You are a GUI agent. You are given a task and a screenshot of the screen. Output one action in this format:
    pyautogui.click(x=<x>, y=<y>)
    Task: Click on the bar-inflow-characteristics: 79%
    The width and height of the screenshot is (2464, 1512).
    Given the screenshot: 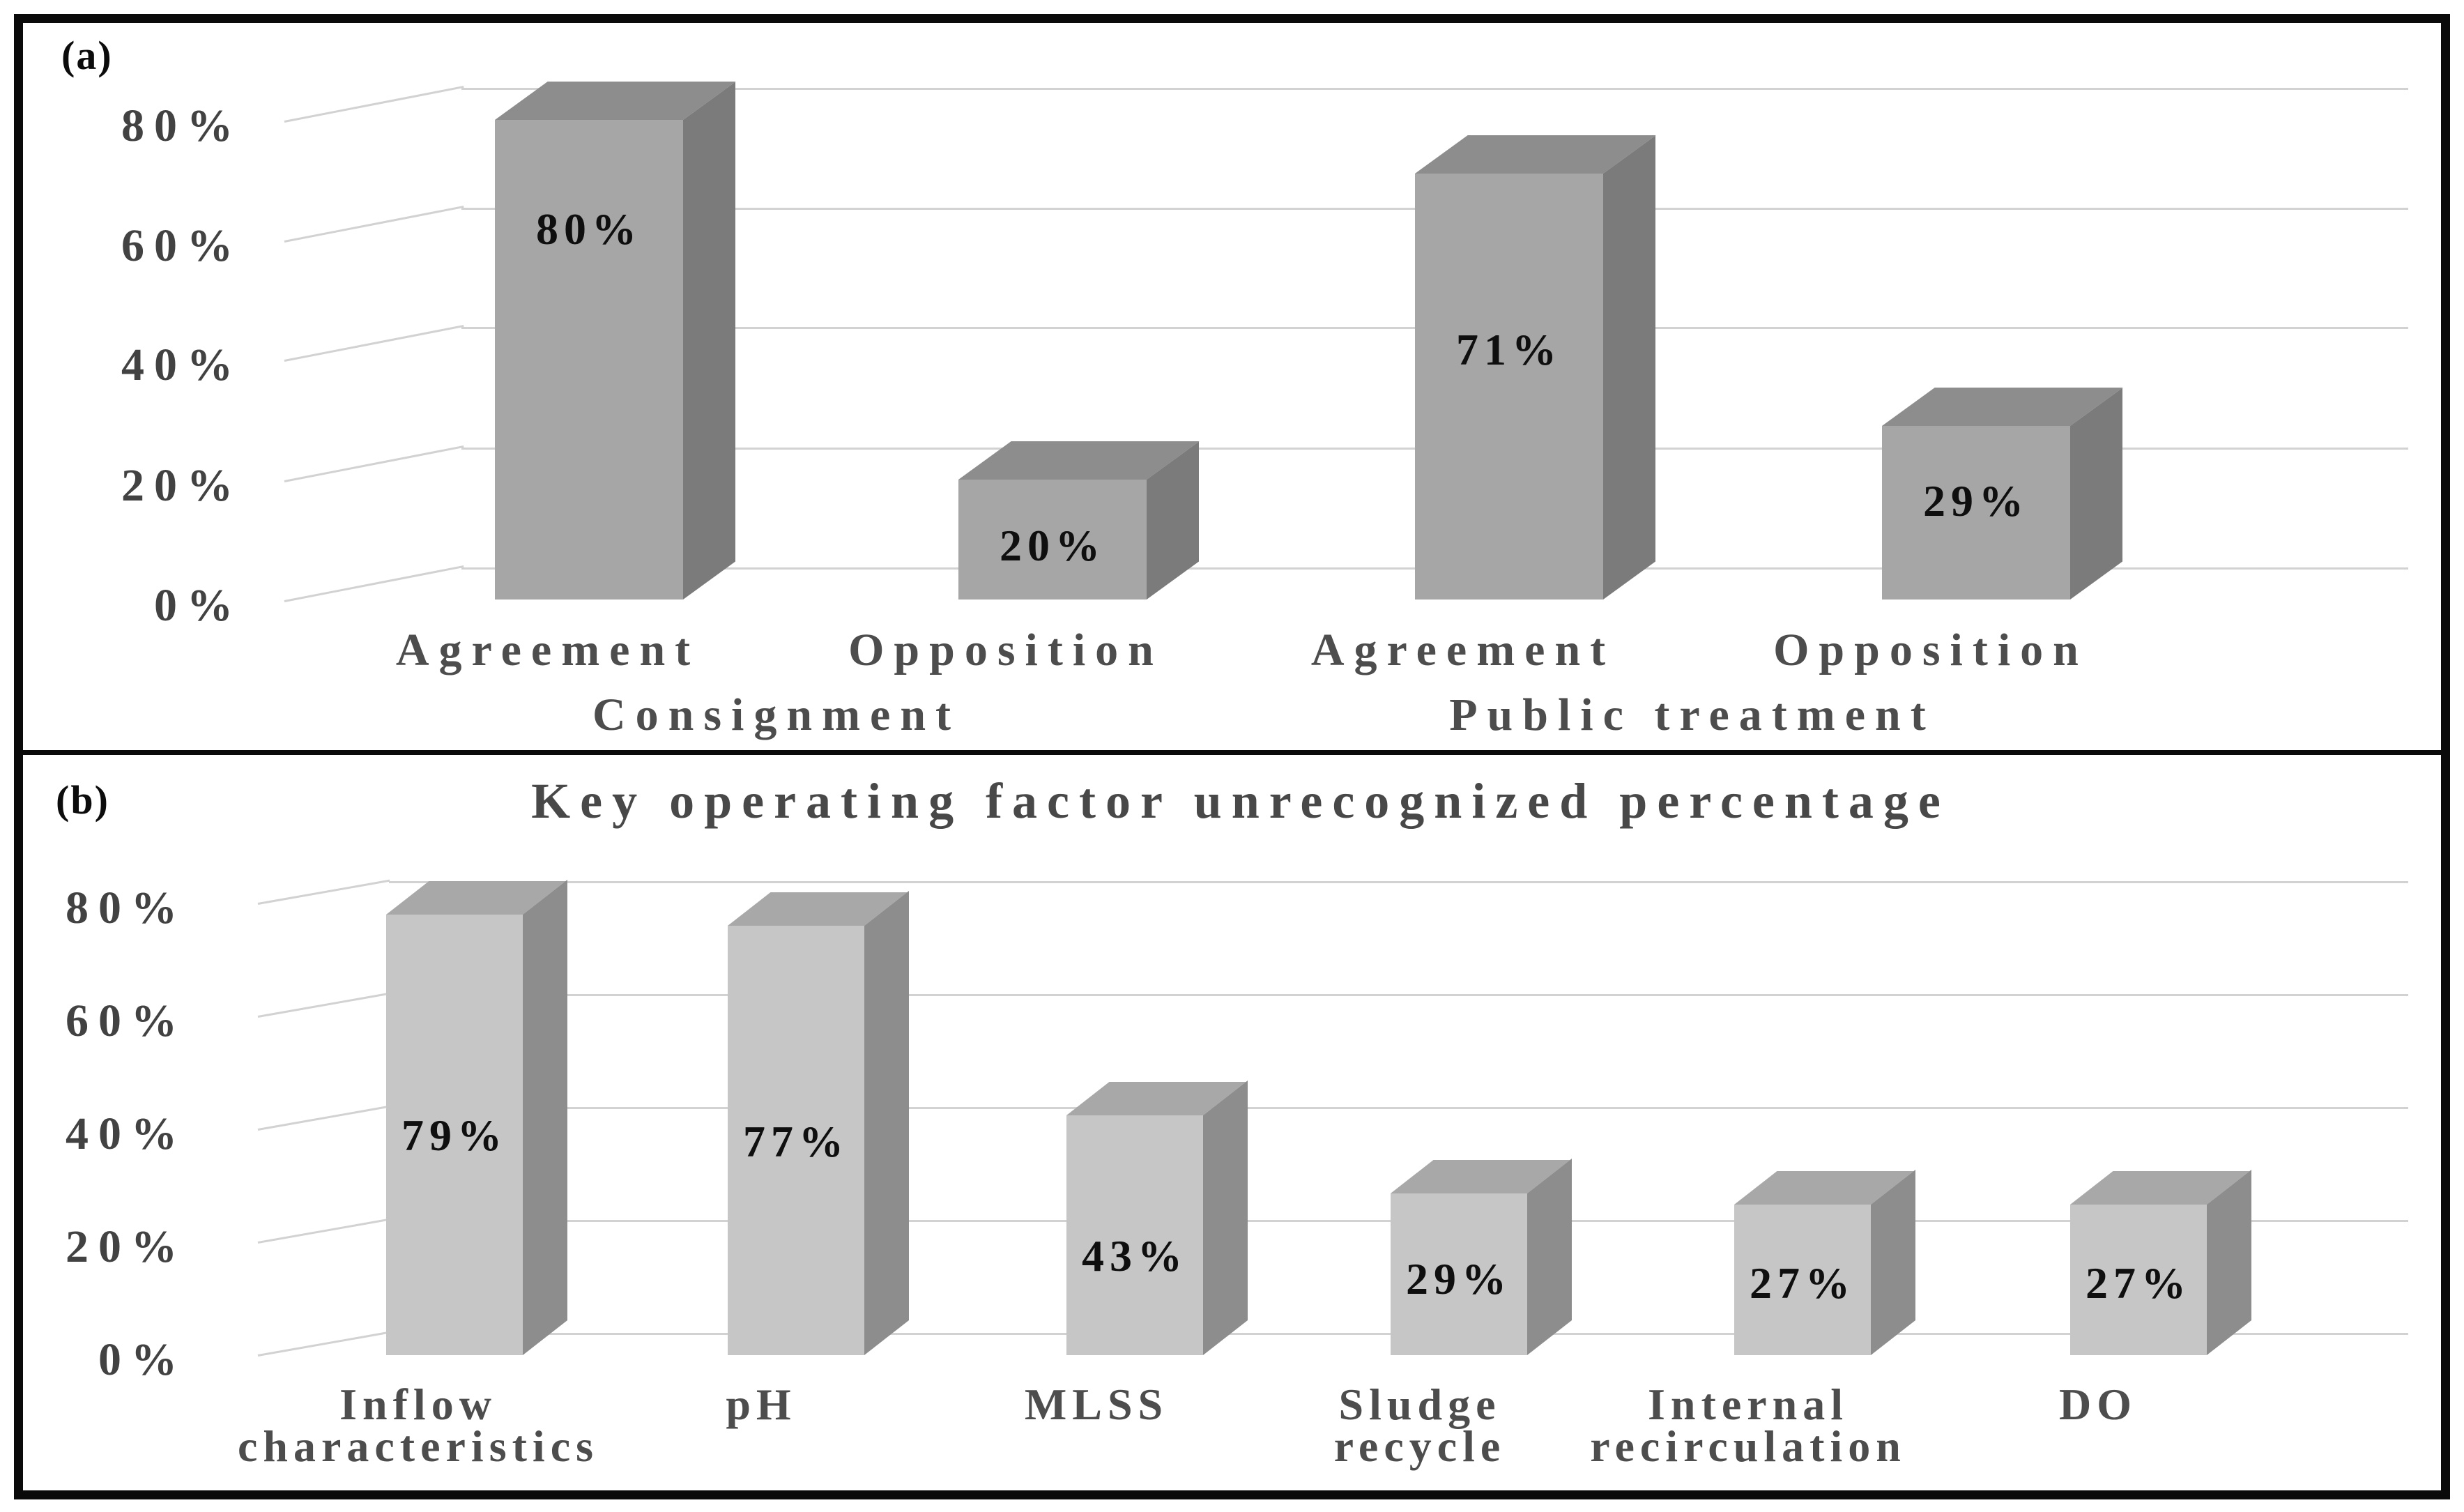 What is the action you would take?
    pyautogui.click(x=476, y=1117)
    